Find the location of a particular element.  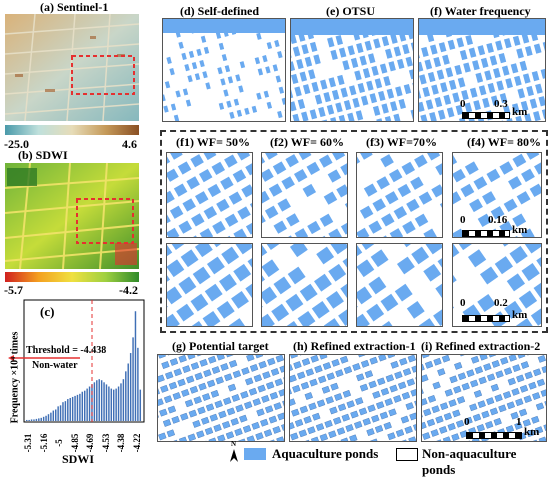

panel-i-title: (i) Refined extraction-2 is located at coordinates (480, 346).